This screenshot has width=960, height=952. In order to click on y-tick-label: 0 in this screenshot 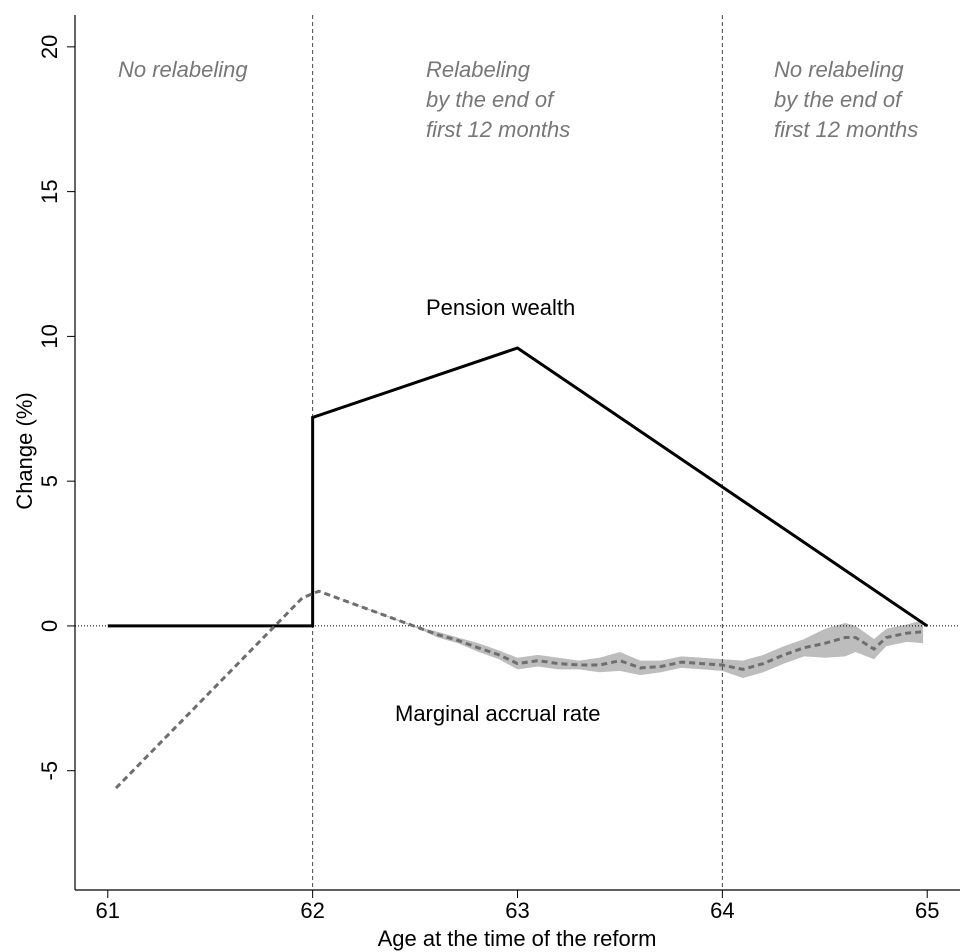, I will do `click(49, 626)`.